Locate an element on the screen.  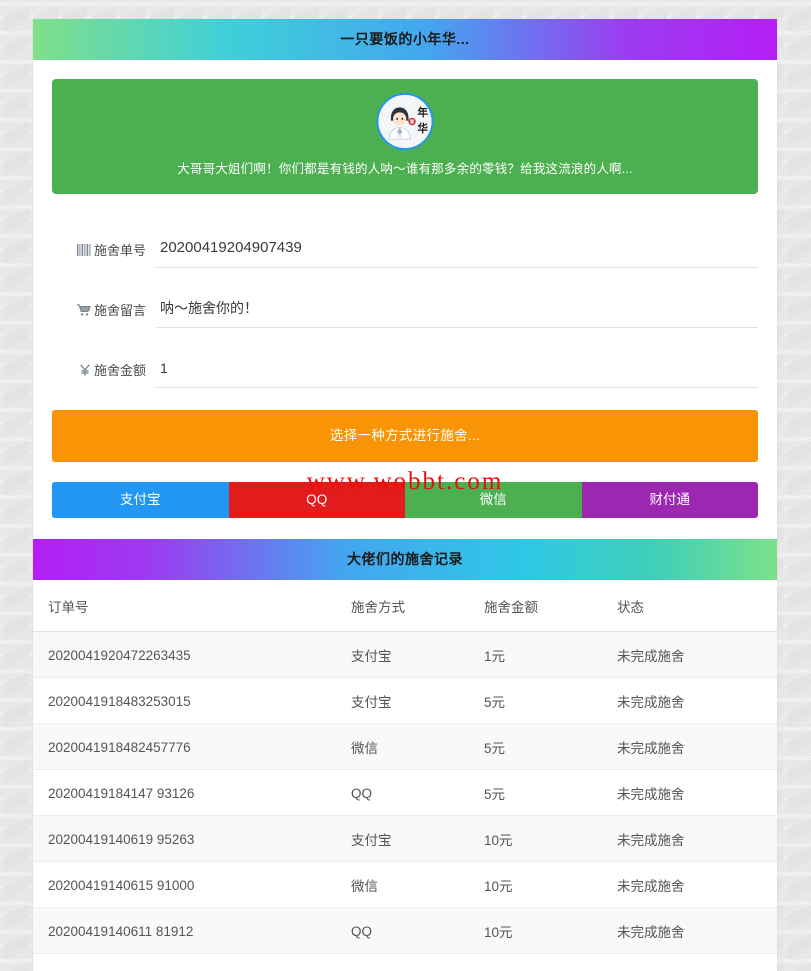
pay-button-wechat: 微信 is located at coordinates (493, 500).